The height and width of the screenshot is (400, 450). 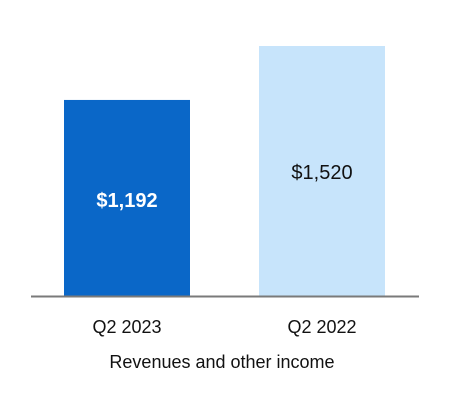 What do you see at coordinates (321, 327) in the screenshot?
I see `x-tick-label-2: Q2 2022` at bounding box center [321, 327].